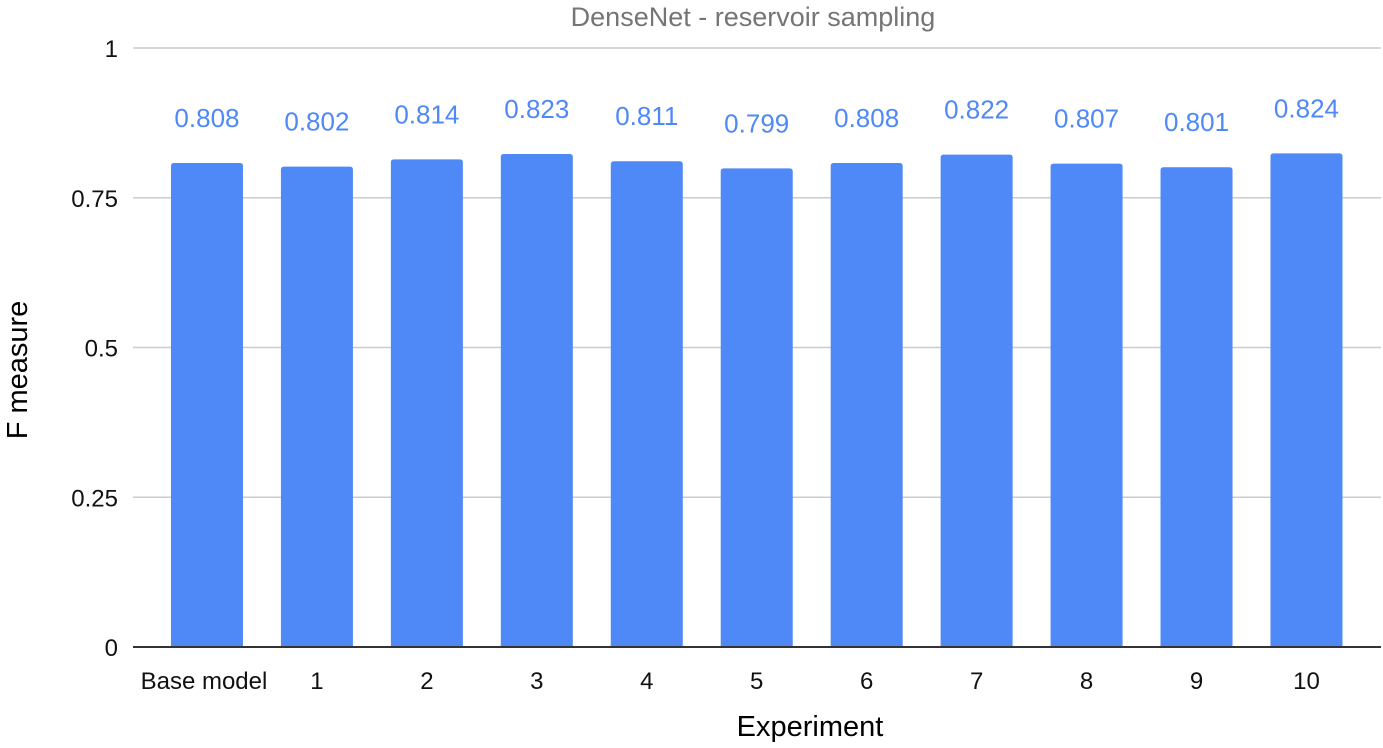 Image resolution: width=1383 pixels, height=748 pixels. Describe the element at coordinates (316, 681) in the screenshot. I see `x-tick-label: 1` at that location.